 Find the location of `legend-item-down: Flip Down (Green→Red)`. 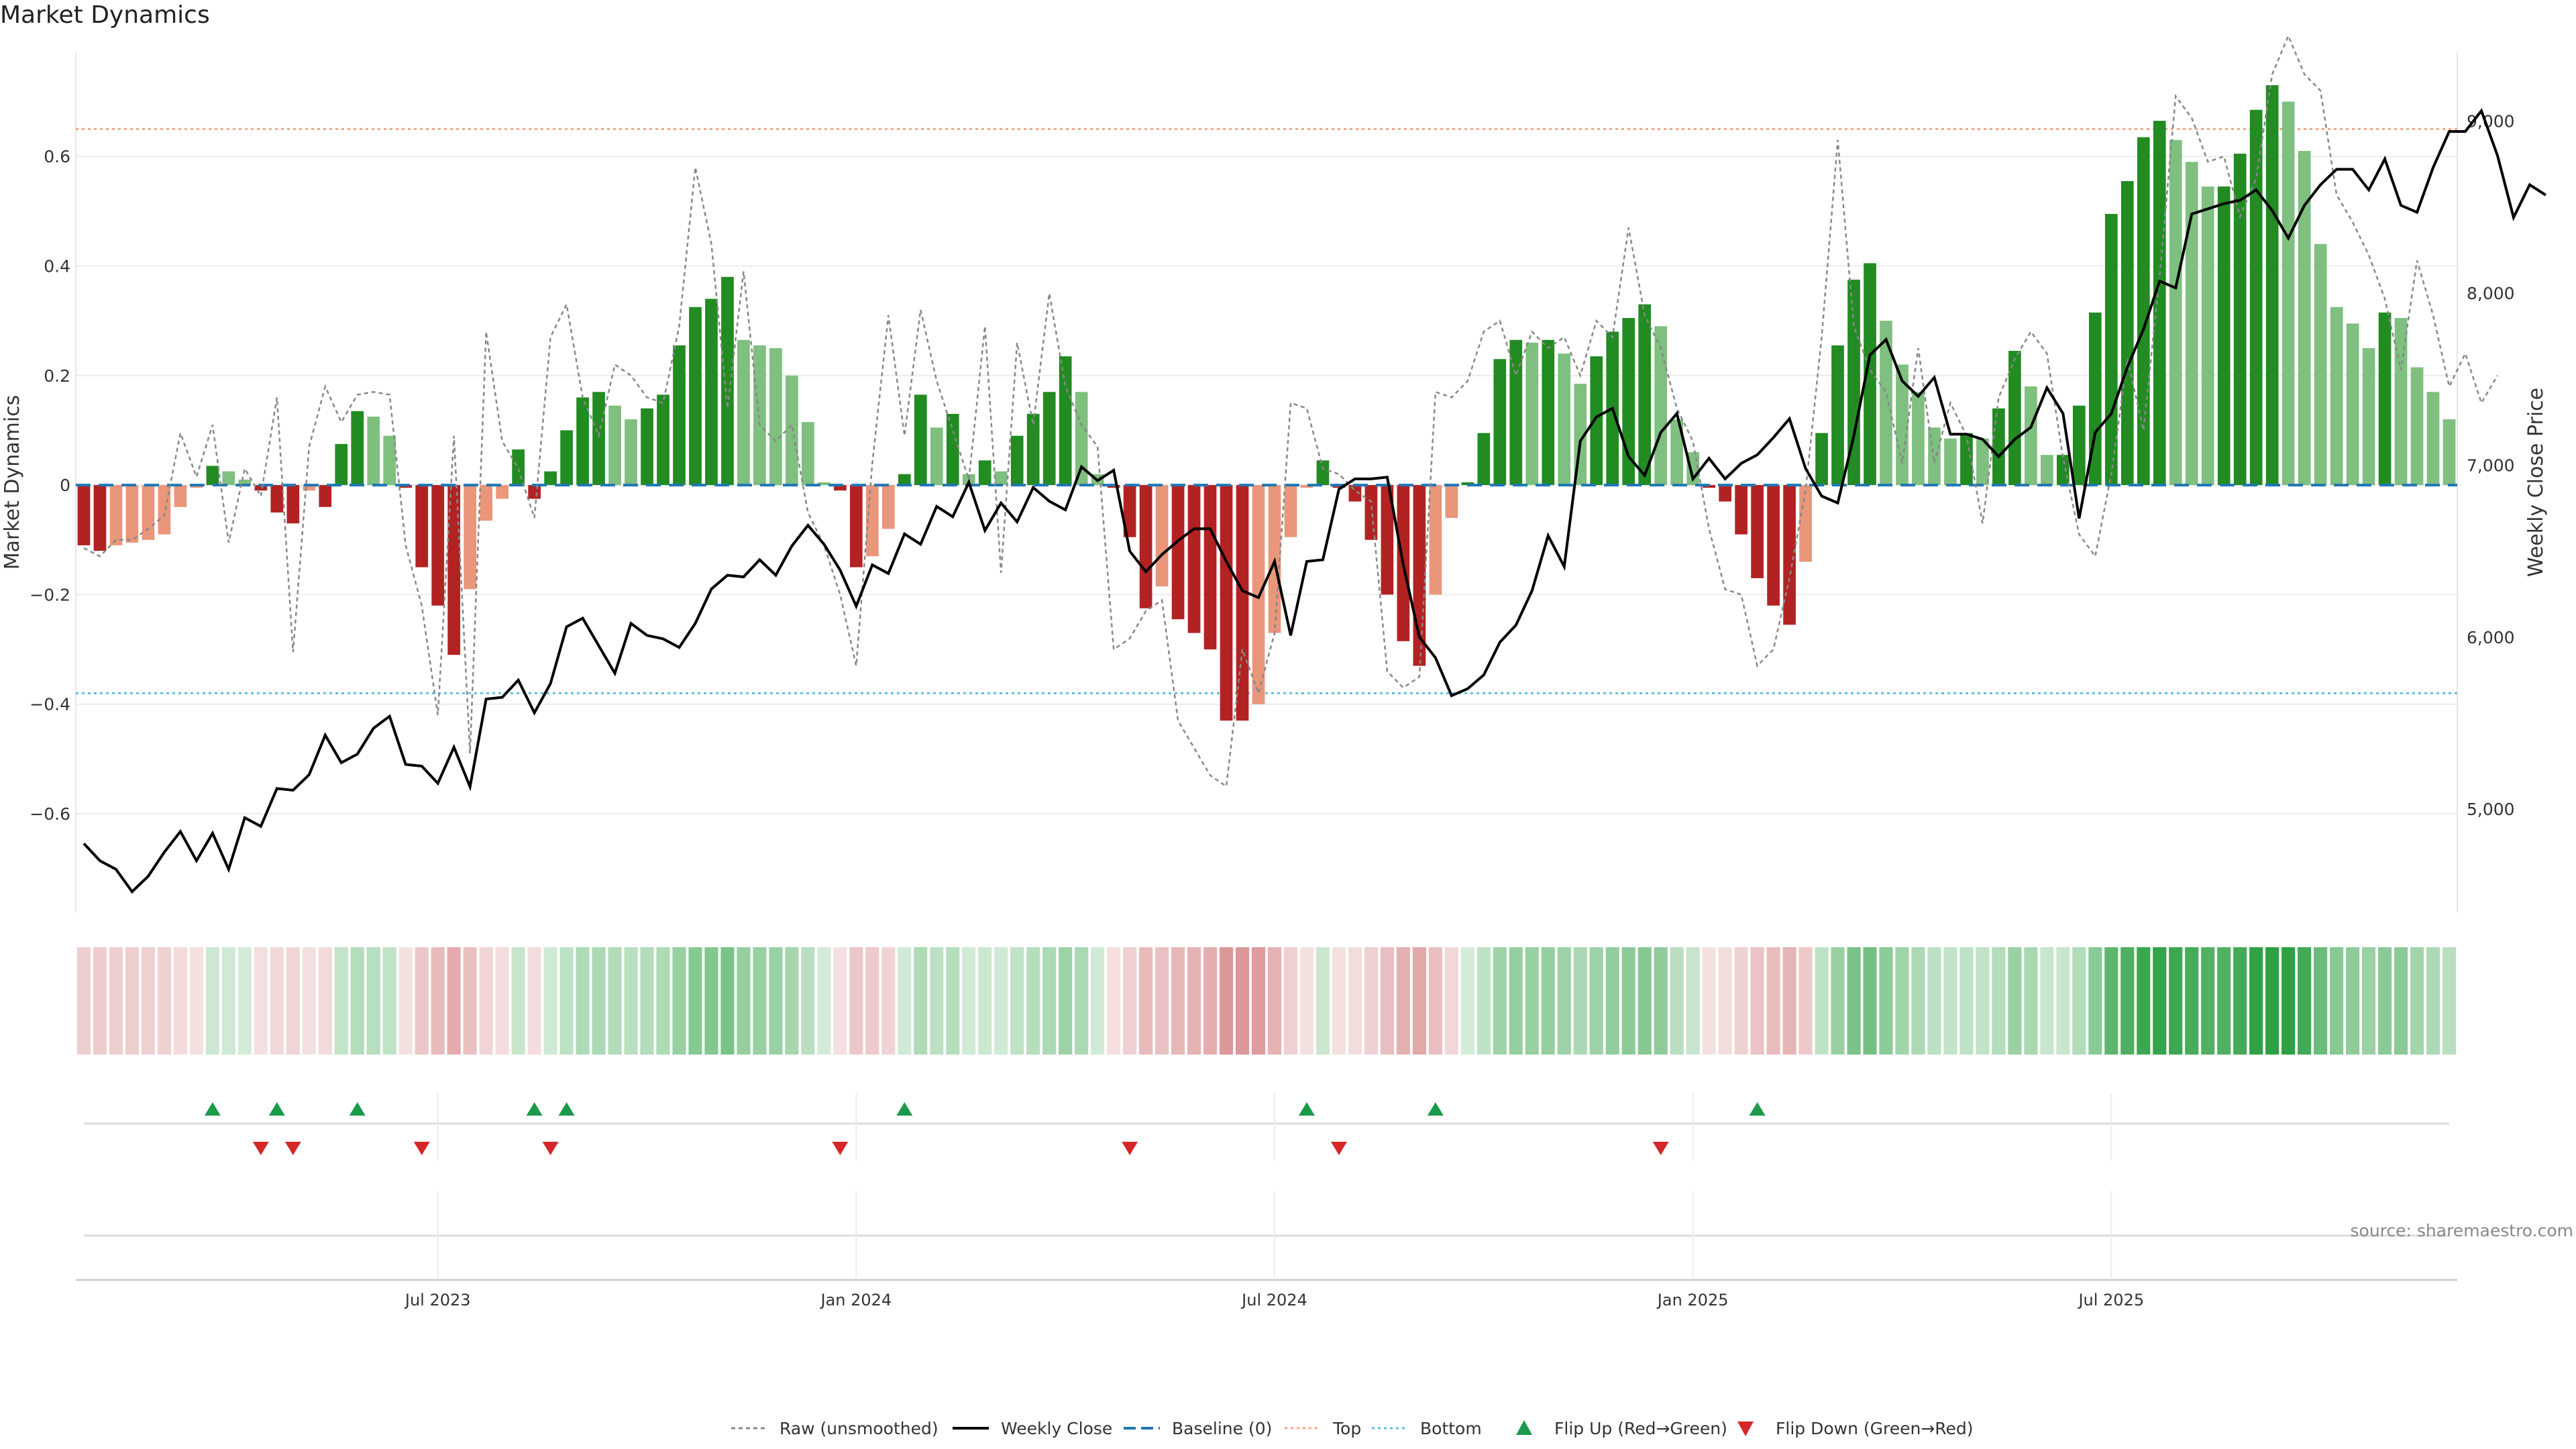

legend-item-down: Flip Down (Green→Red) is located at coordinates (1855, 1428).